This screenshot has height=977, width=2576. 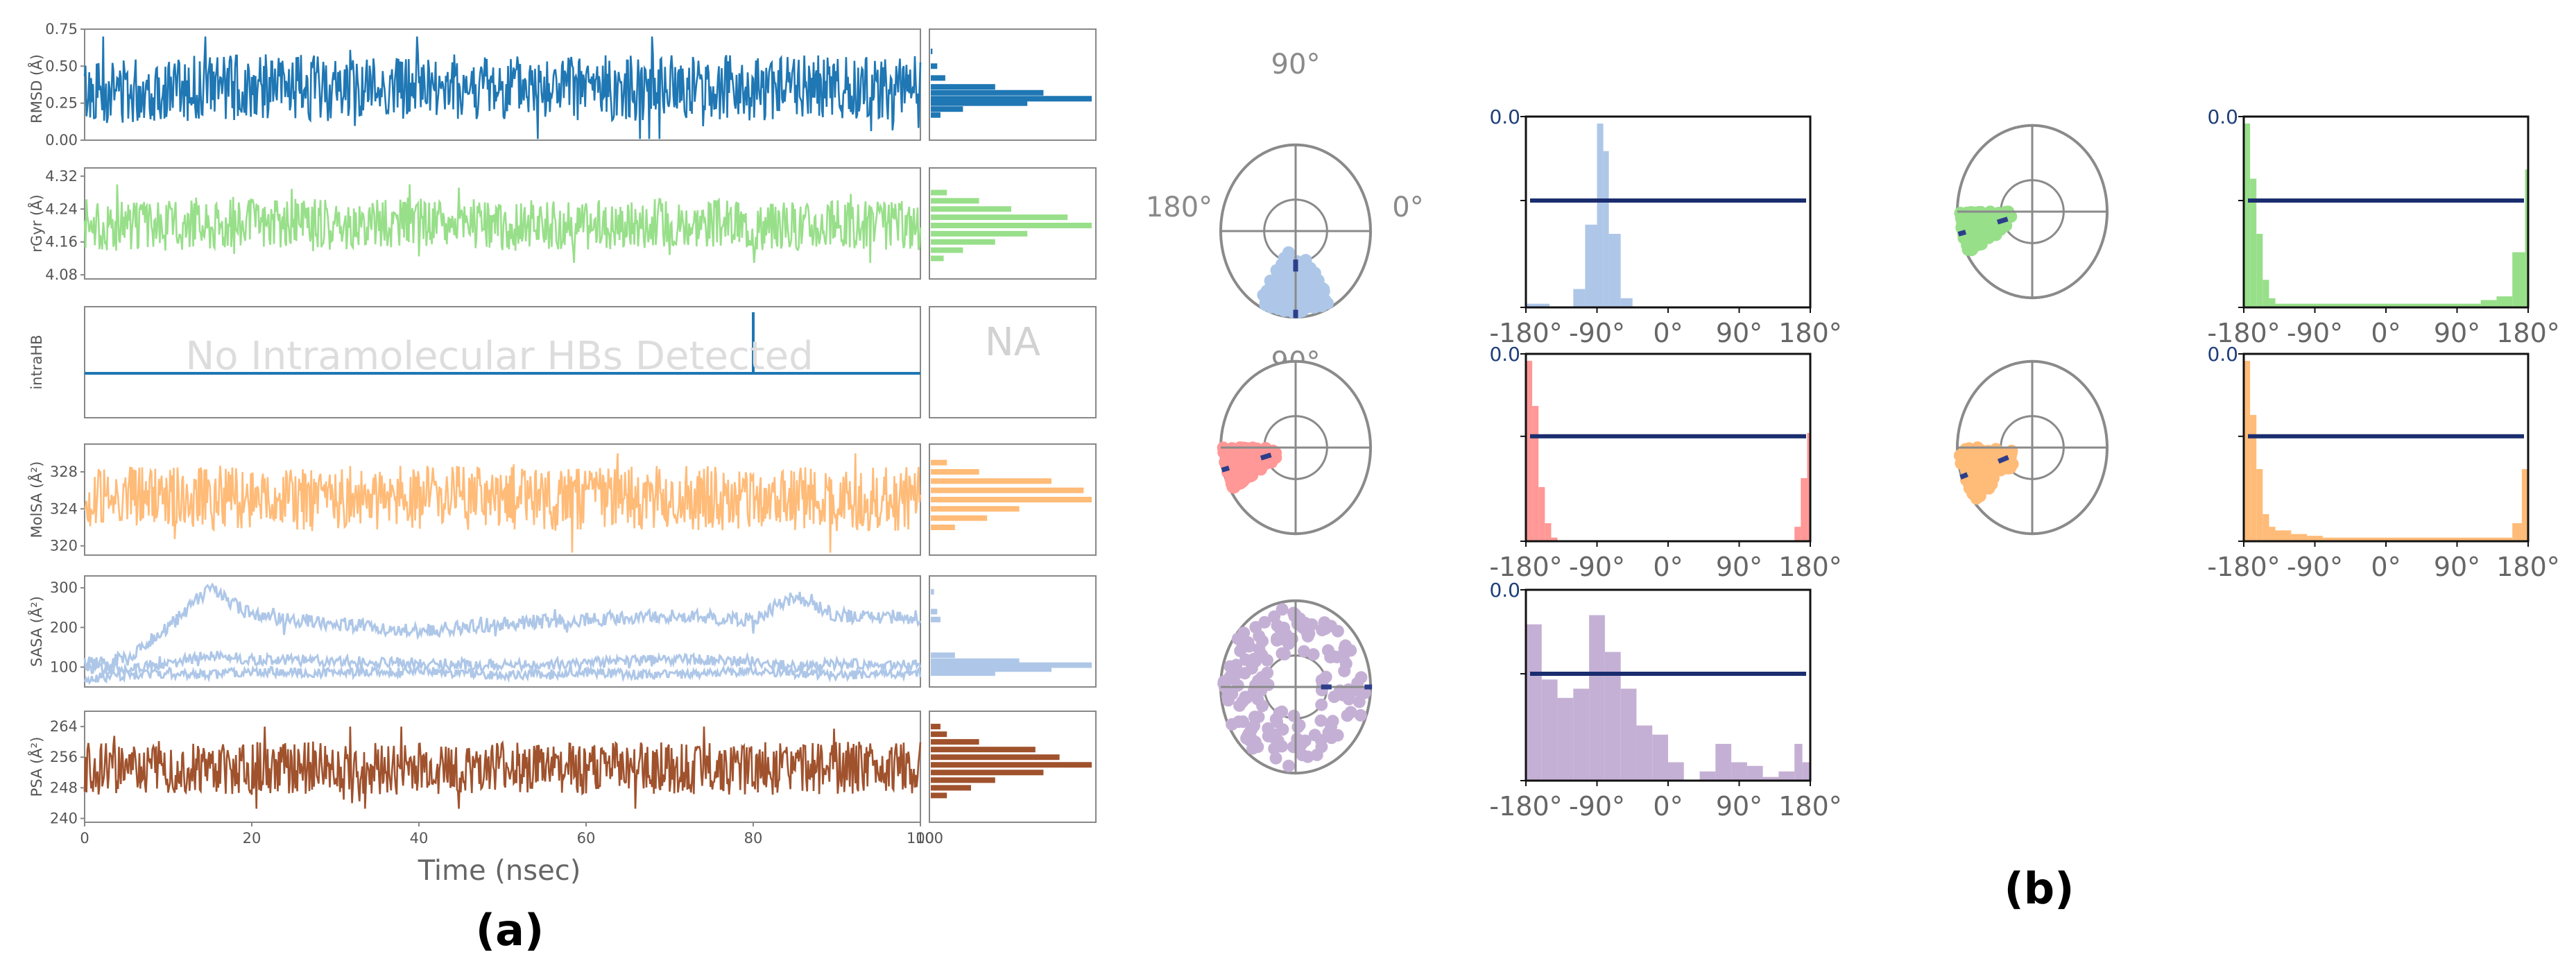 I want to click on intrahb-na-label: NA, so click(x=1012, y=342).